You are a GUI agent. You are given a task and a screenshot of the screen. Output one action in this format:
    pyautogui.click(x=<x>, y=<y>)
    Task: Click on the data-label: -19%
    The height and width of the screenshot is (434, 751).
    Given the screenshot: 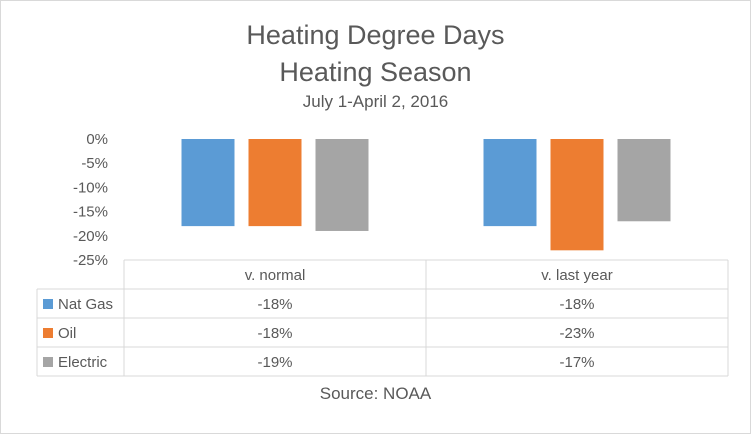 What is the action you would take?
    pyautogui.click(x=274, y=362)
    